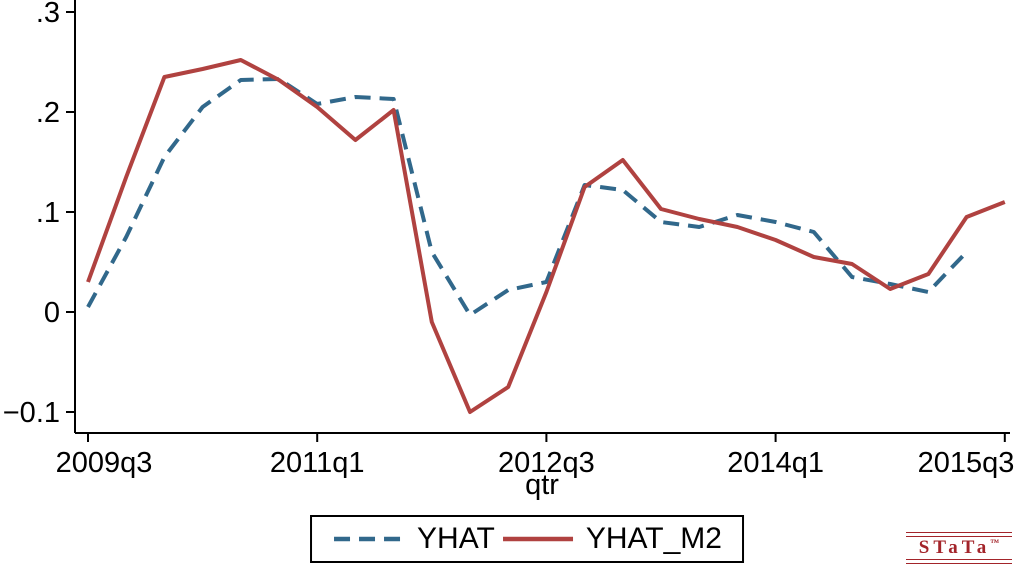 The image size is (1024, 577). Describe the element at coordinates (959, 535) in the screenshot. I see `logo-rule-top` at that location.